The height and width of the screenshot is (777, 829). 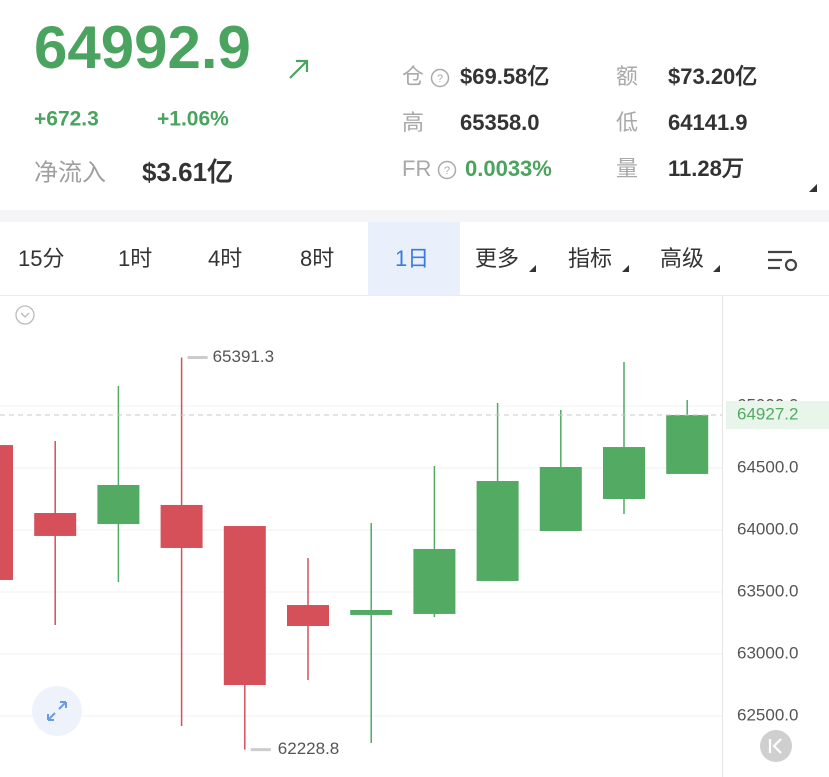 What do you see at coordinates (500, 122) in the screenshot?
I see `stat-value: 65358.0` at bounding box center [500, 122].